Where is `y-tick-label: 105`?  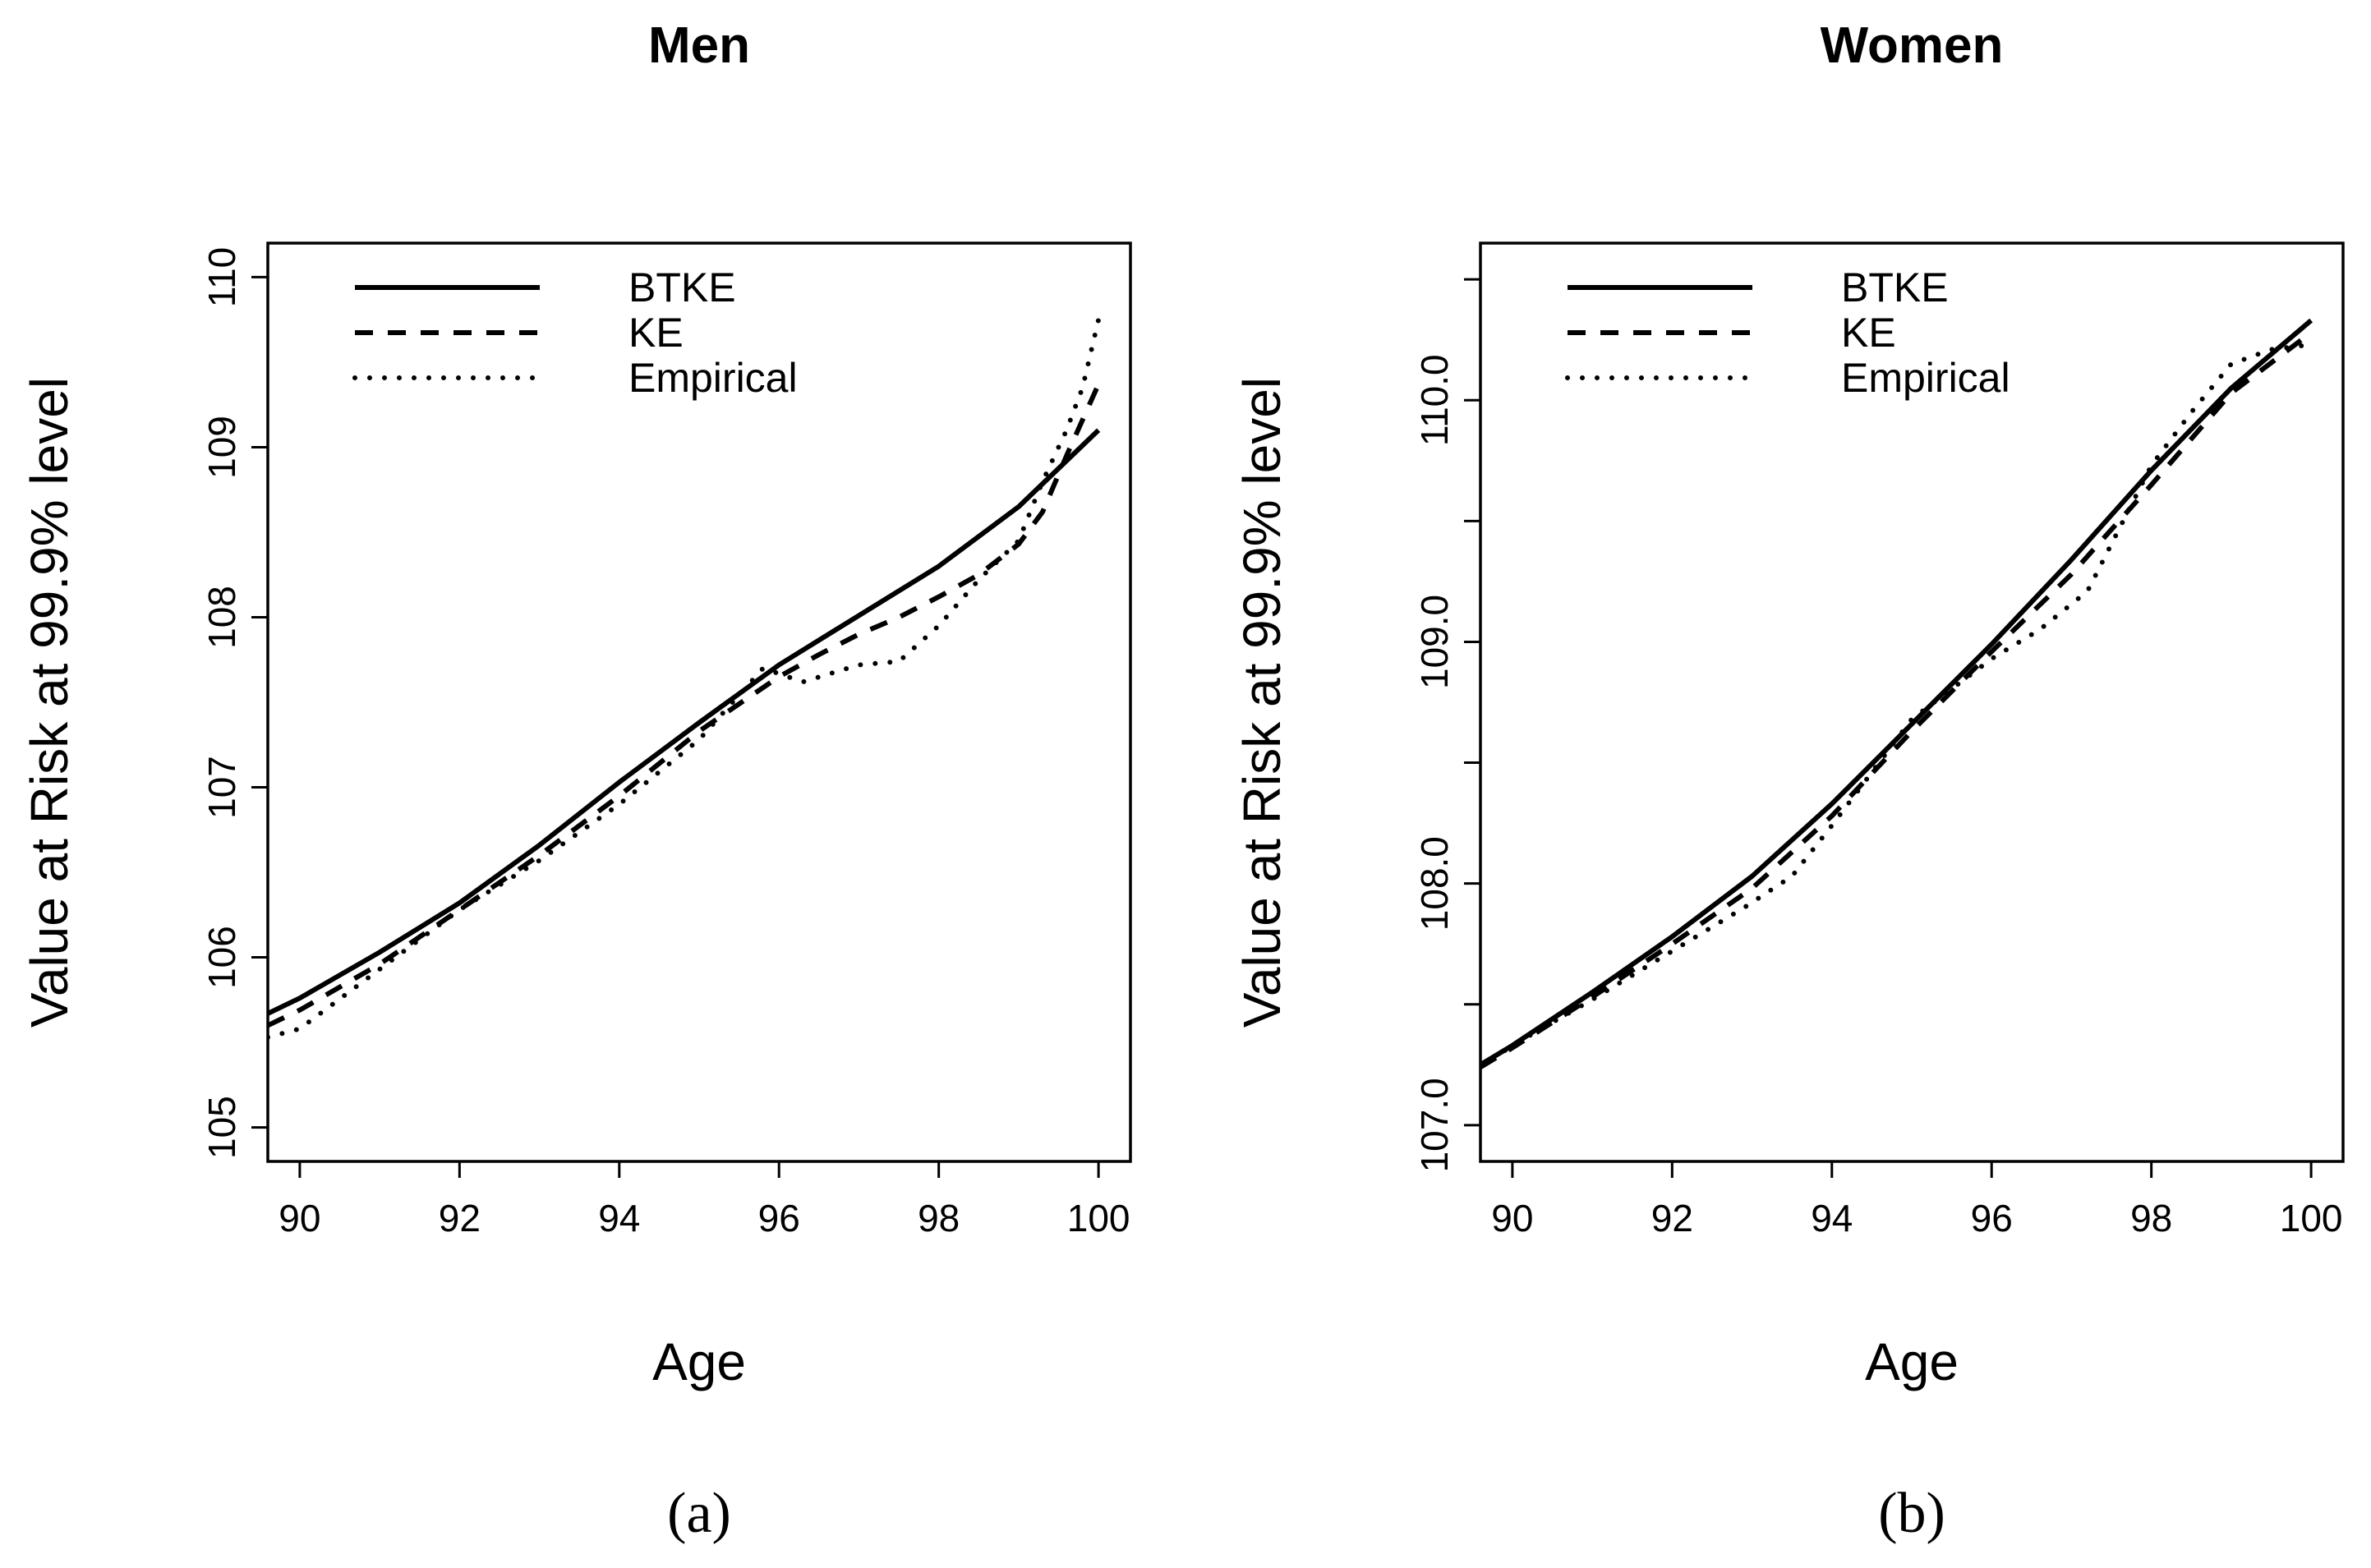 y-tick-label: 105 is located at coordinates (221, 1128).